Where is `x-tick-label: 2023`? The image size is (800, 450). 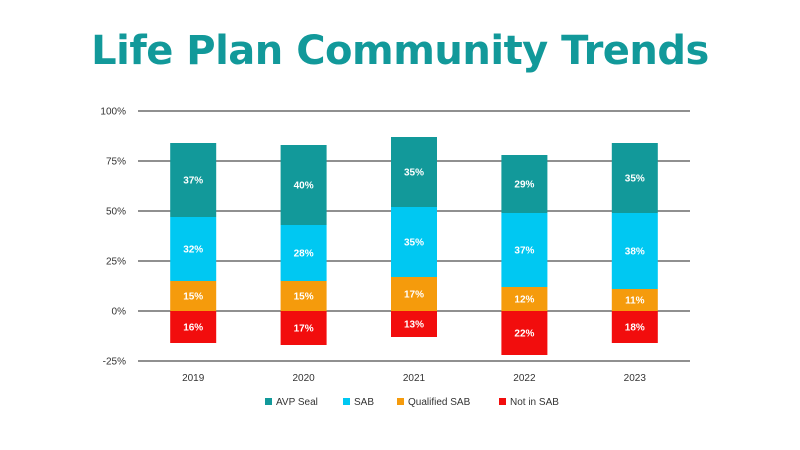 x-tick-label: 2023 is located at coordinates (635, 378).